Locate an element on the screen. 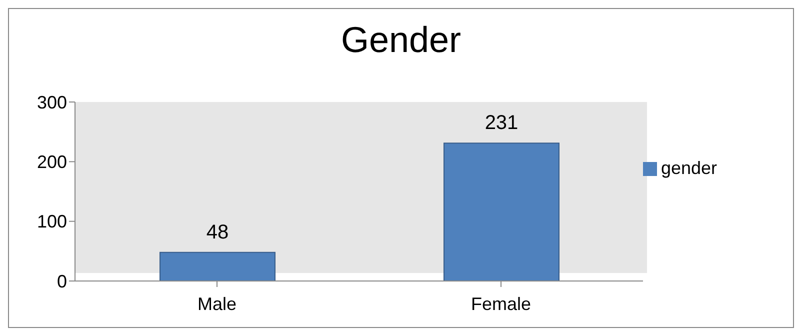 This screenshot has height=334, width=800. x-tick-label: Female is located at coordinates (501, 304).